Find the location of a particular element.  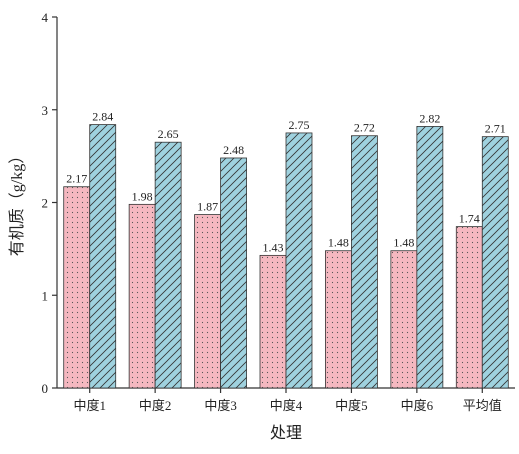

value-label: 1.98 is located at coordinates (142, 196).